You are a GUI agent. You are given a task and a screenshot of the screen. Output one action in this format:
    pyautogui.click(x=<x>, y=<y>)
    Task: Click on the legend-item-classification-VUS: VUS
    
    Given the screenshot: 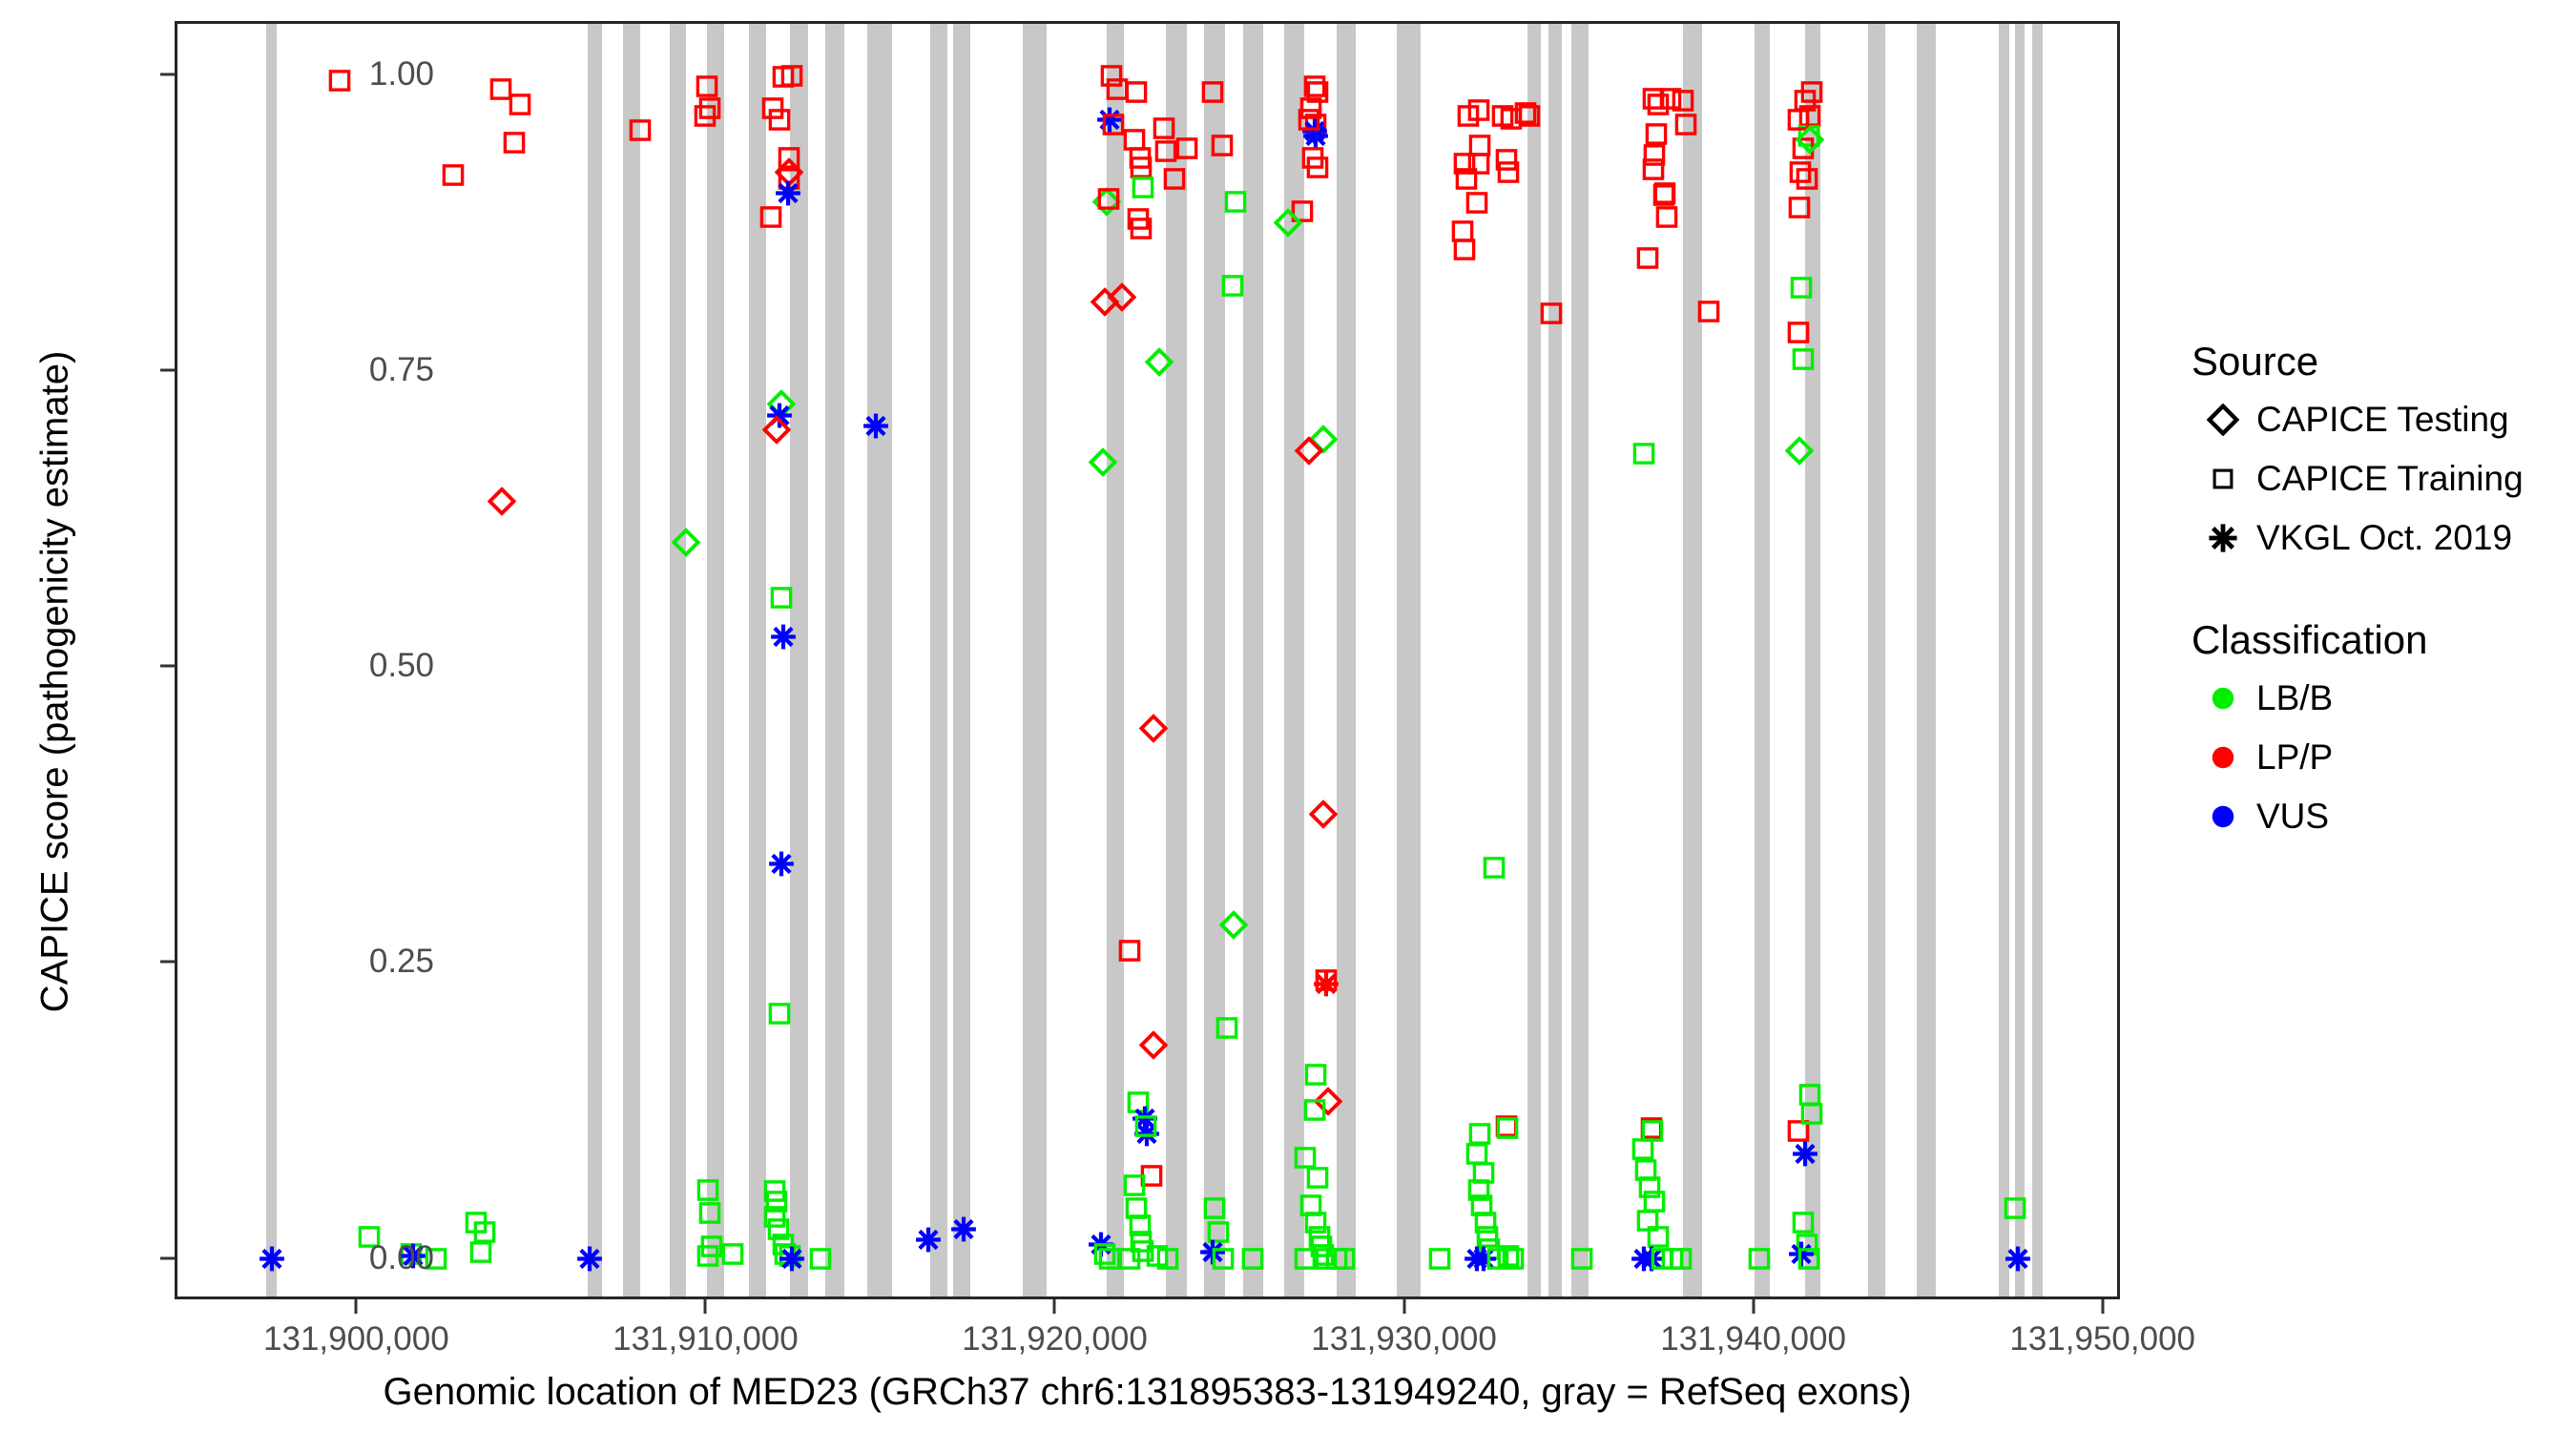 What is the action you would take?
    pyautogui.click(x=2376, y=816)
    